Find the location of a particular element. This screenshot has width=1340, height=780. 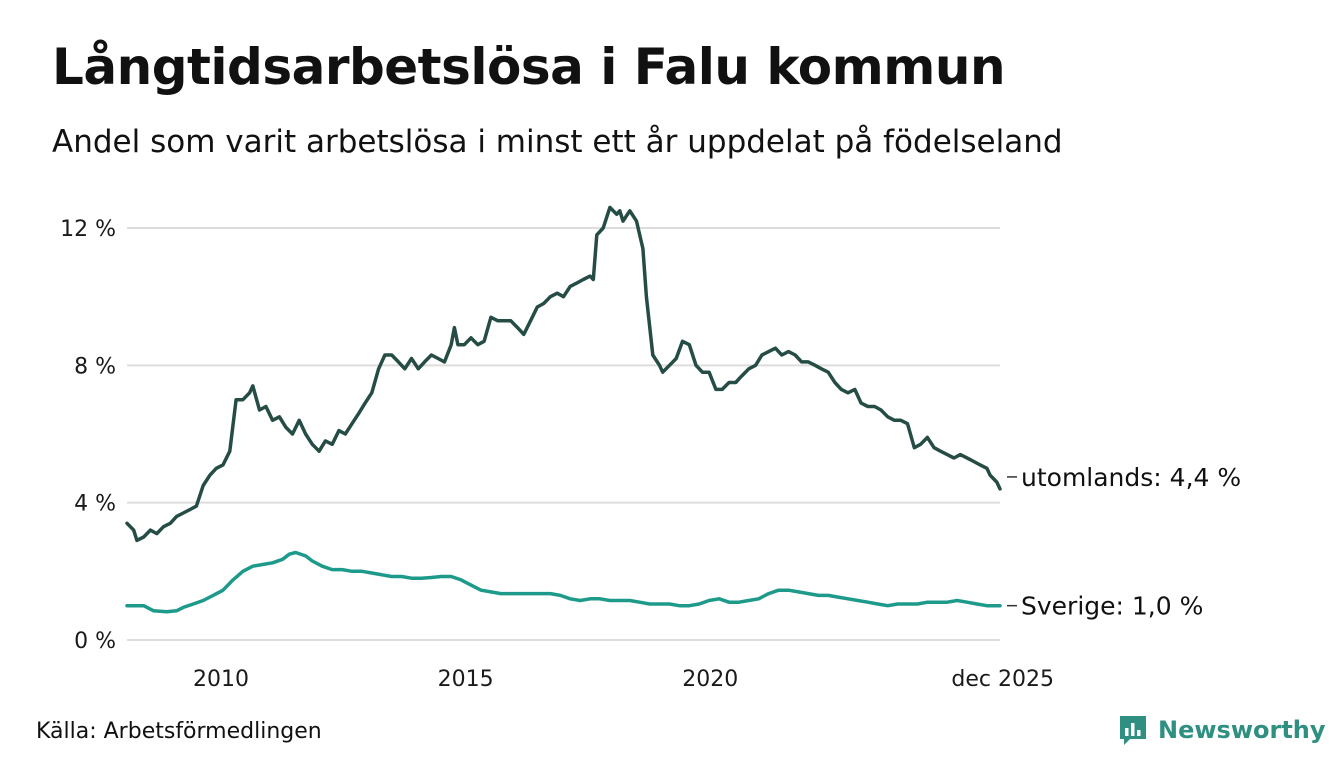

y-tick-label: 0 % is located at coordinates (95, 641).